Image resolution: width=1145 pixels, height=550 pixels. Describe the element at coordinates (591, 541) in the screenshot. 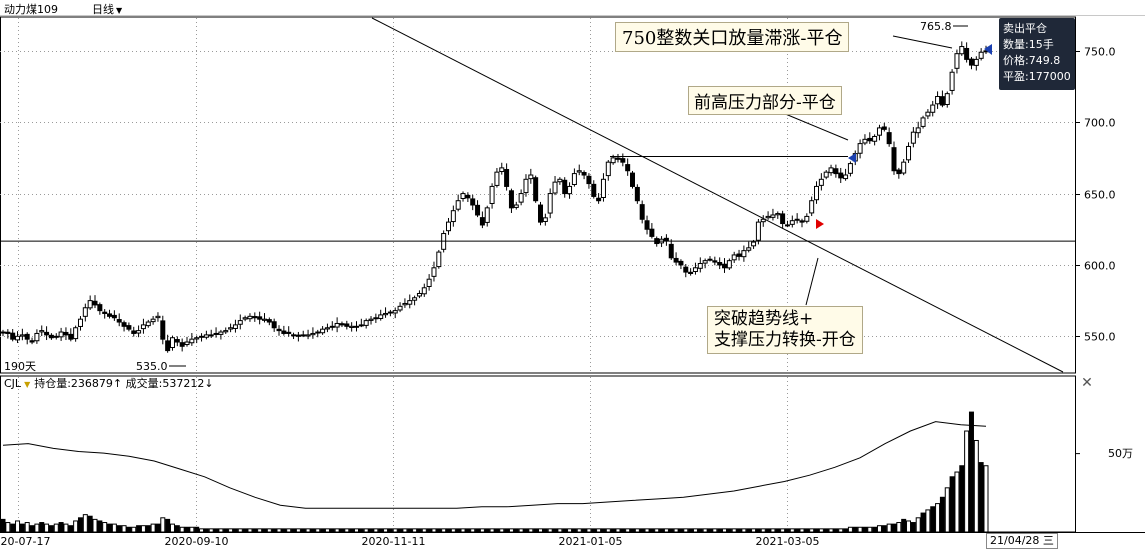

I see `x-tick-label: 2021-01-05` at that location.